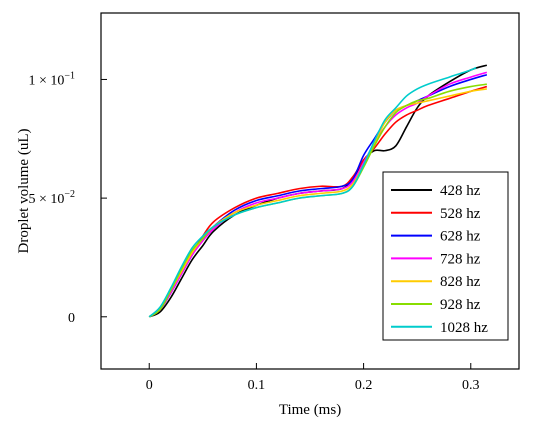  Describe the element at coordinates (313, 378) in the screenshot. I see `x-axis-ticks: 0 0.1 0.2 0.3` at that location.